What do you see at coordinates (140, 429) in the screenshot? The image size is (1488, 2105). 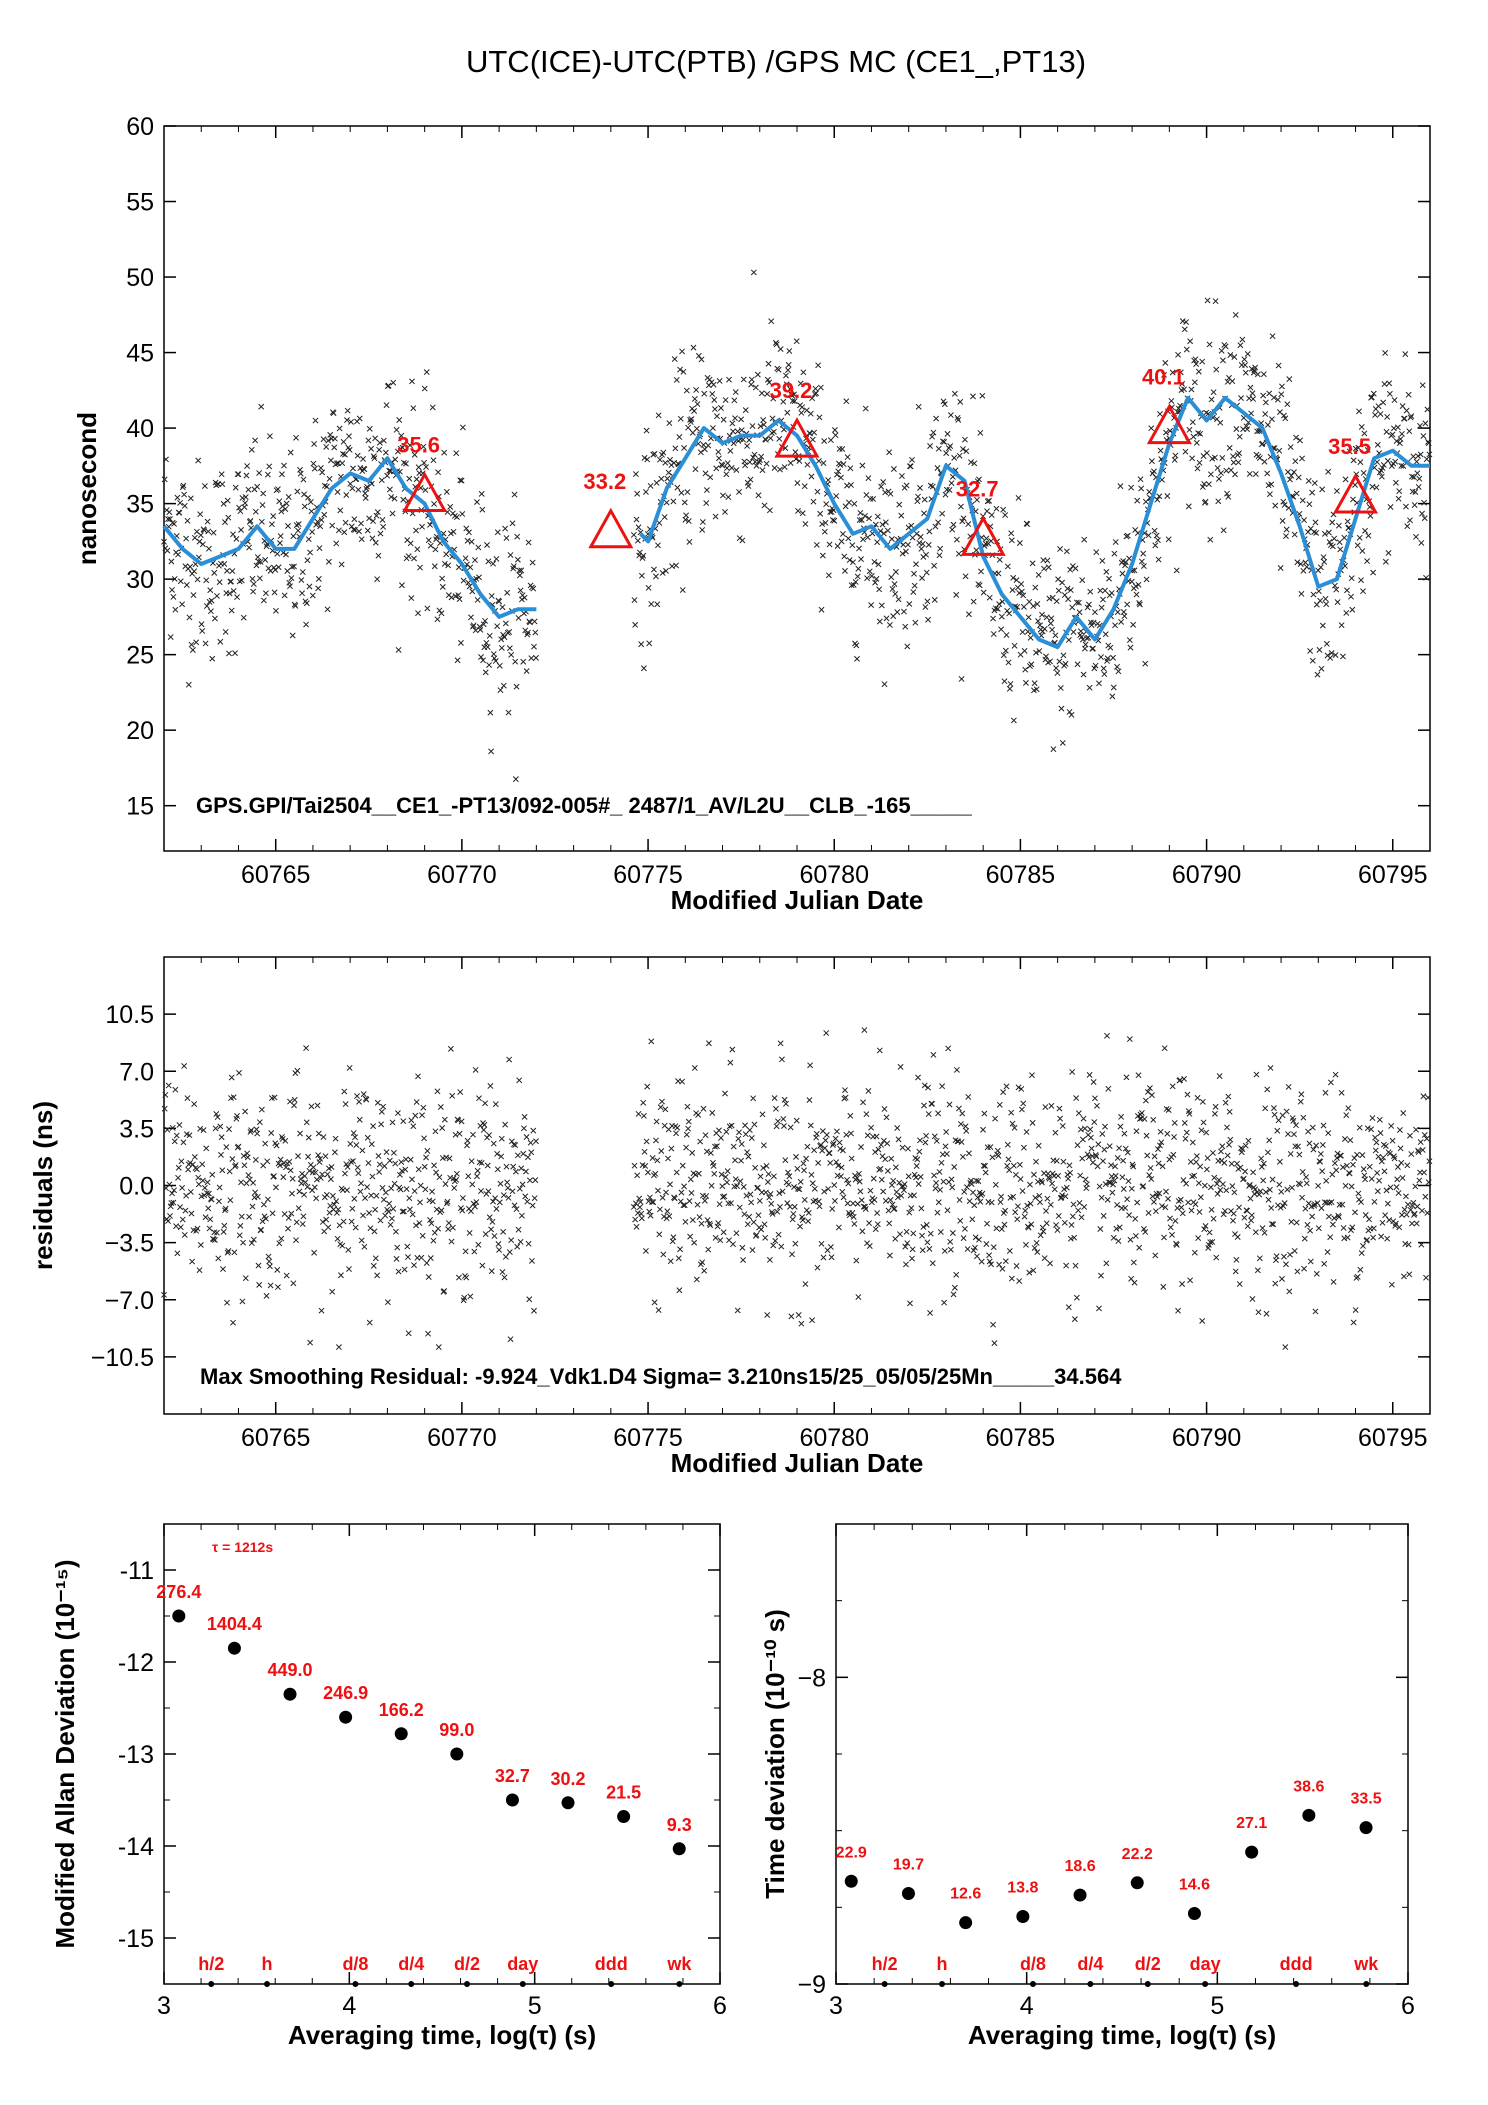 I see `main-y-tick-label: 40` at bounding box center [140, 429].